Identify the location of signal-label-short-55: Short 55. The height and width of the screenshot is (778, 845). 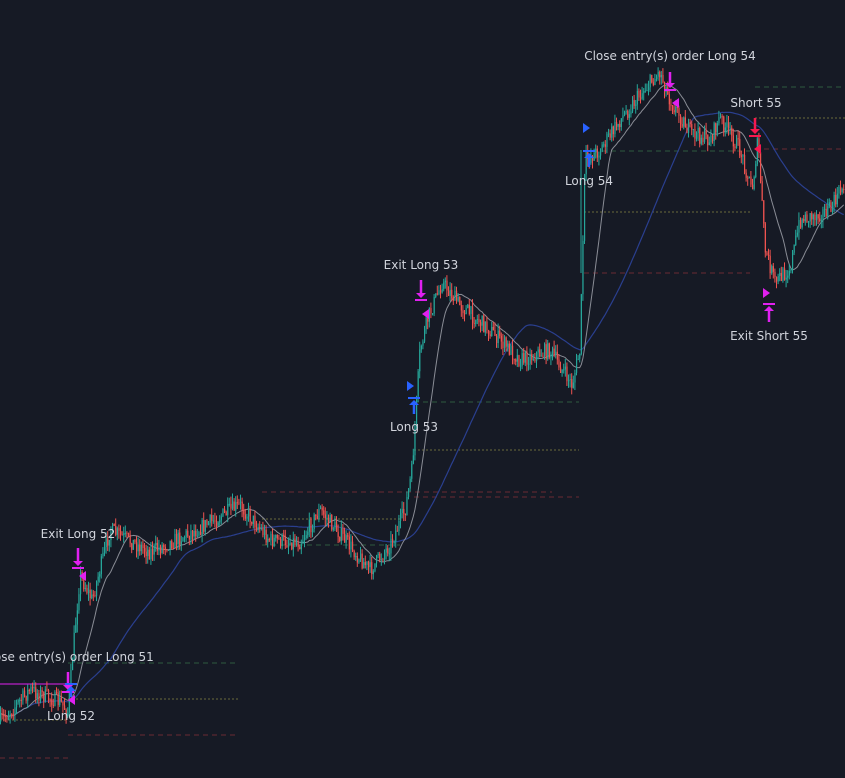
(755, 103).